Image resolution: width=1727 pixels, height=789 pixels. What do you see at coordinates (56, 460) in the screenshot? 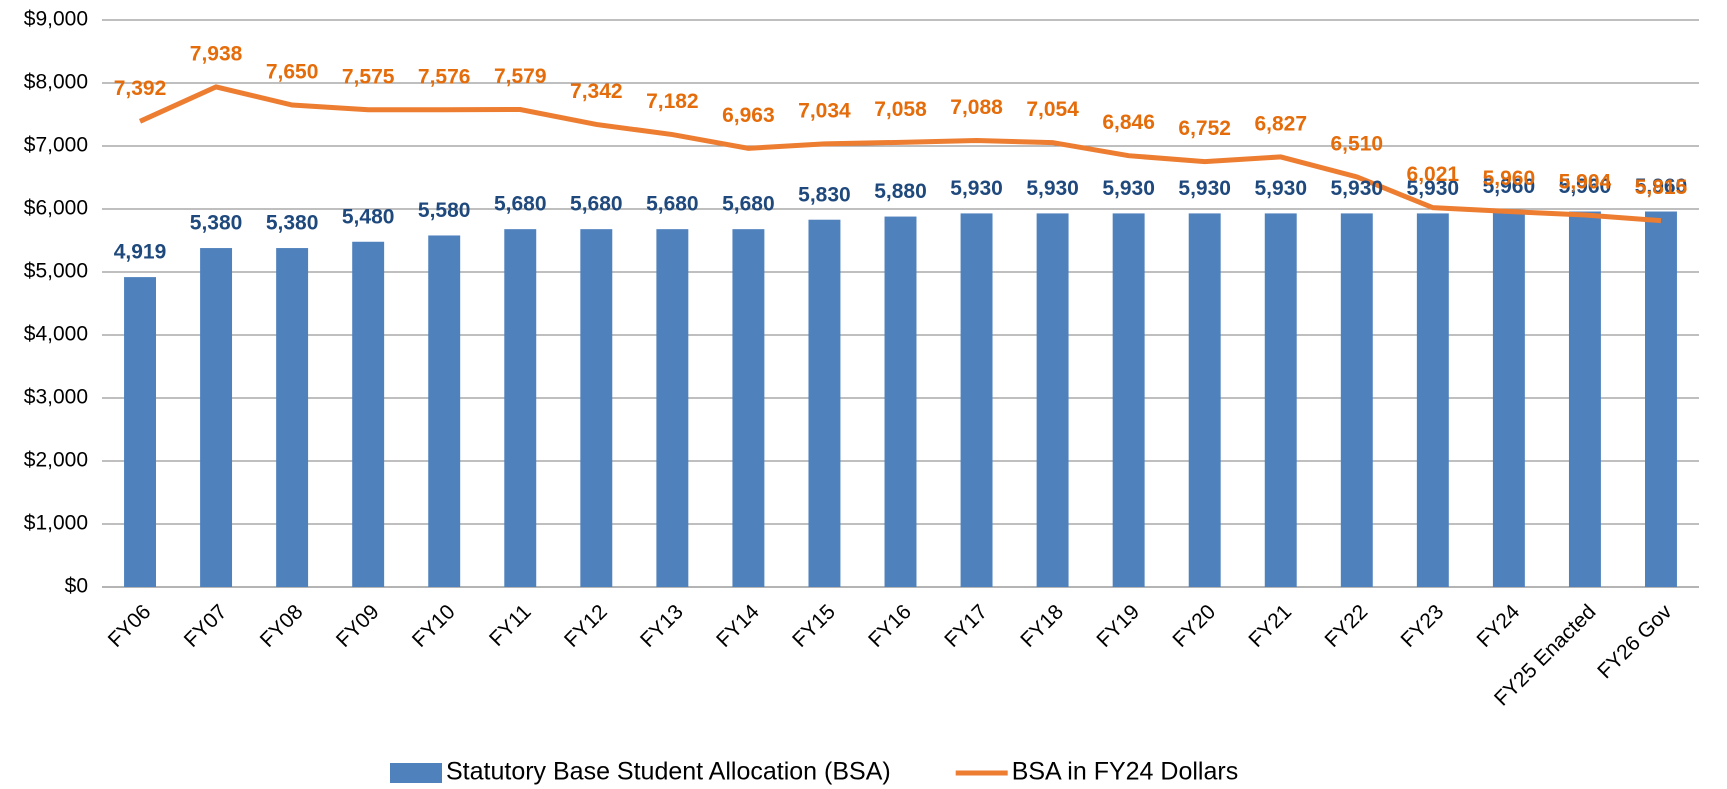
I see `y-tick-label: $2,000` at bounding box center [56, 460].